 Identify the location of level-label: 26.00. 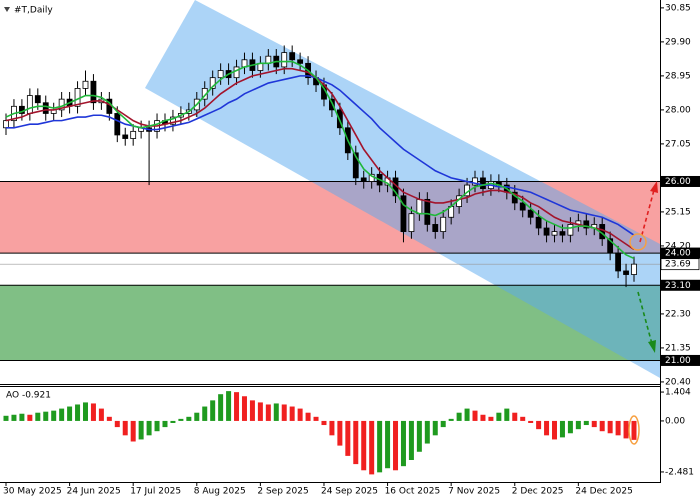
(678, 182).